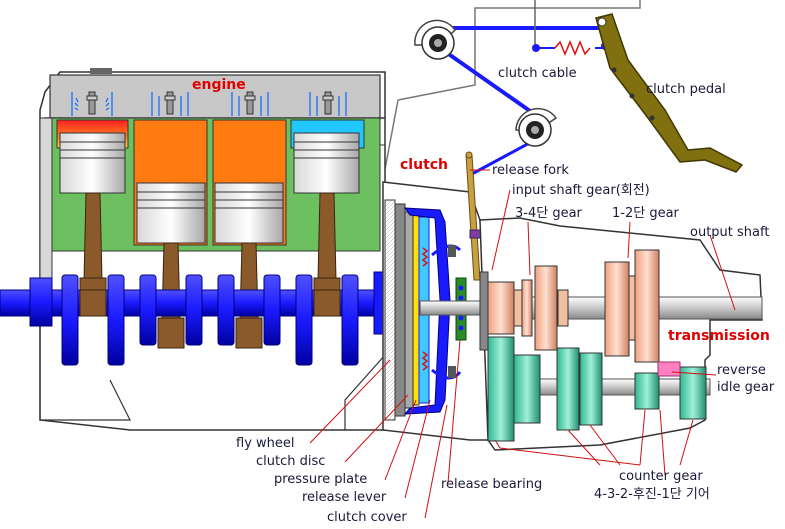 Image resolution: width=785 pixels, height=529 pixels. I want to click on input-shaft, so click(460, 311).